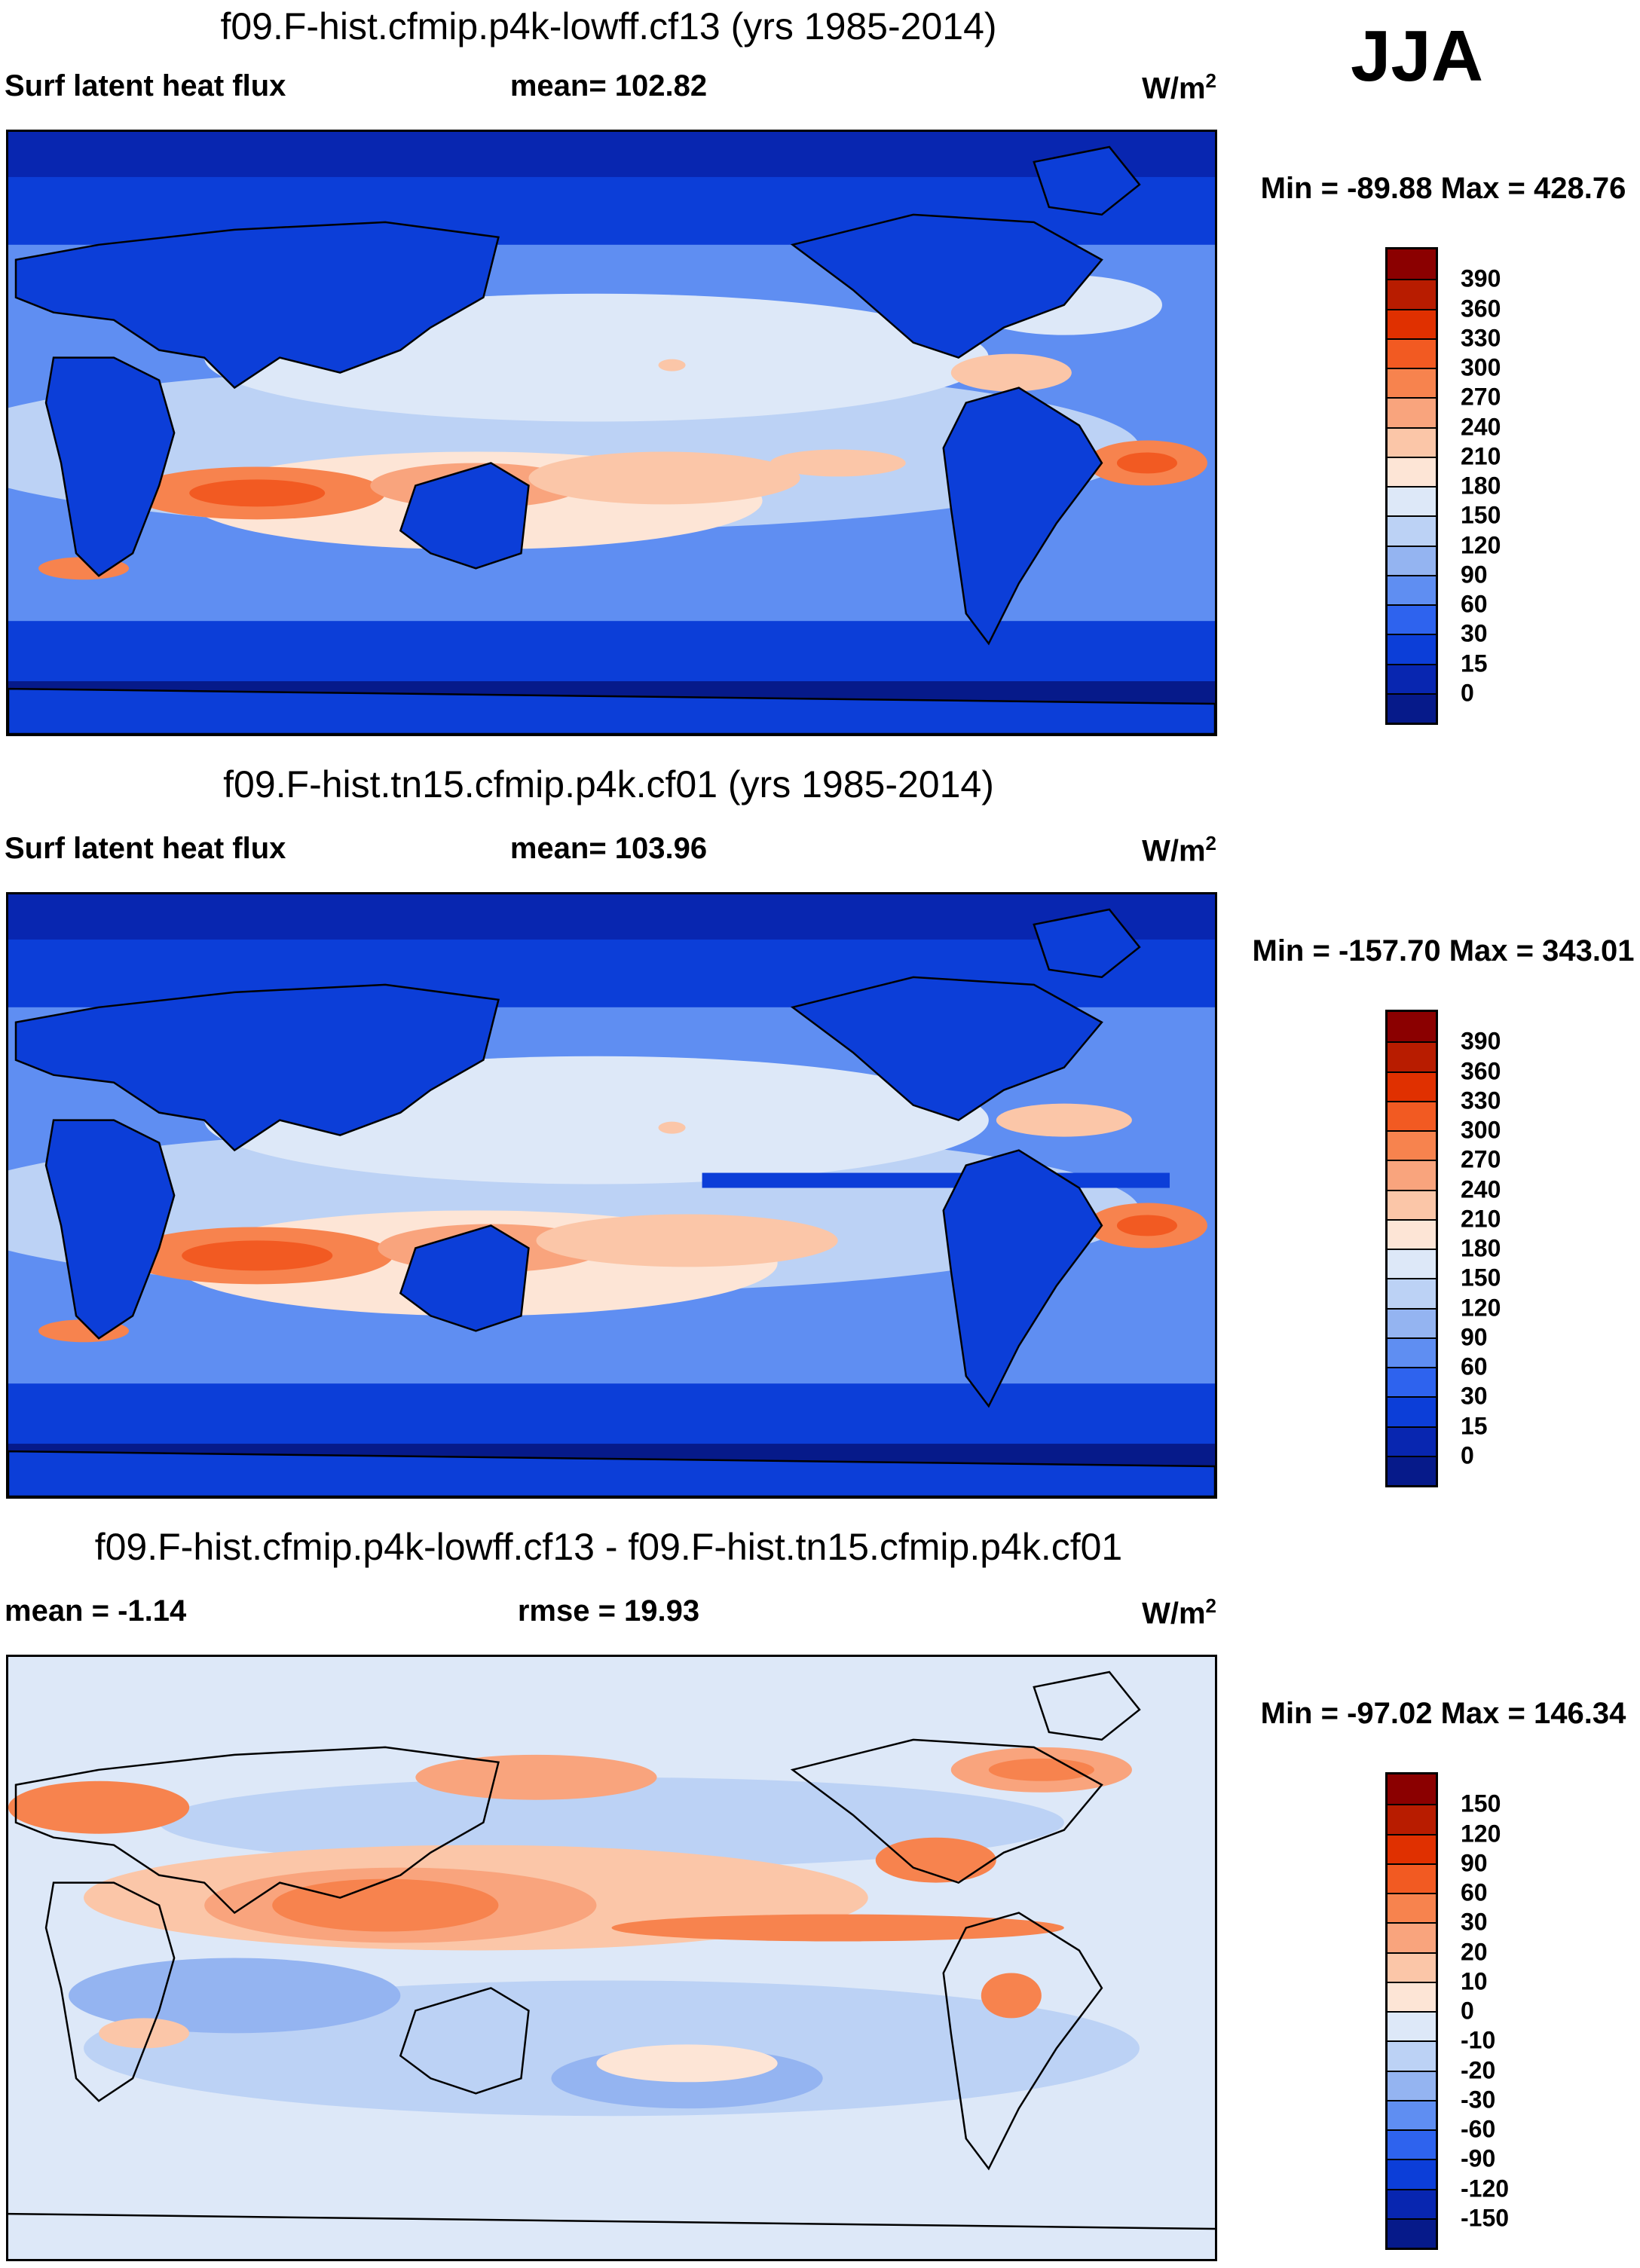  Describe the element at coordinates (1485, 2188) in the screenshot. I see `colorbar-tick-label: -120` at that location.